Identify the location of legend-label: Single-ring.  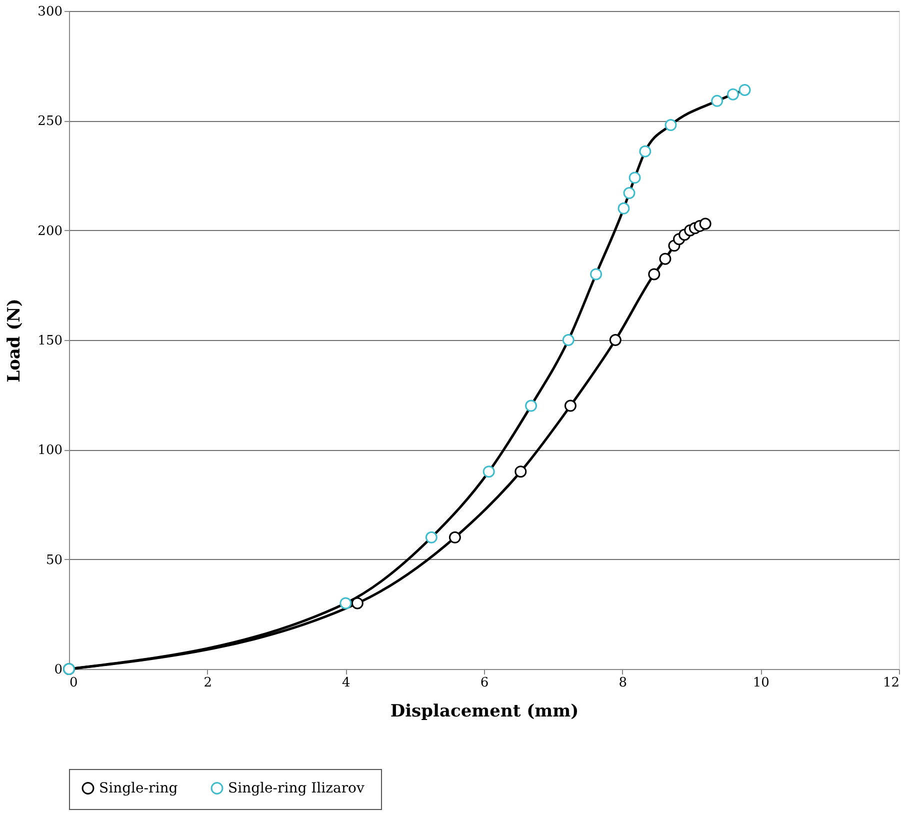
(138, 788).